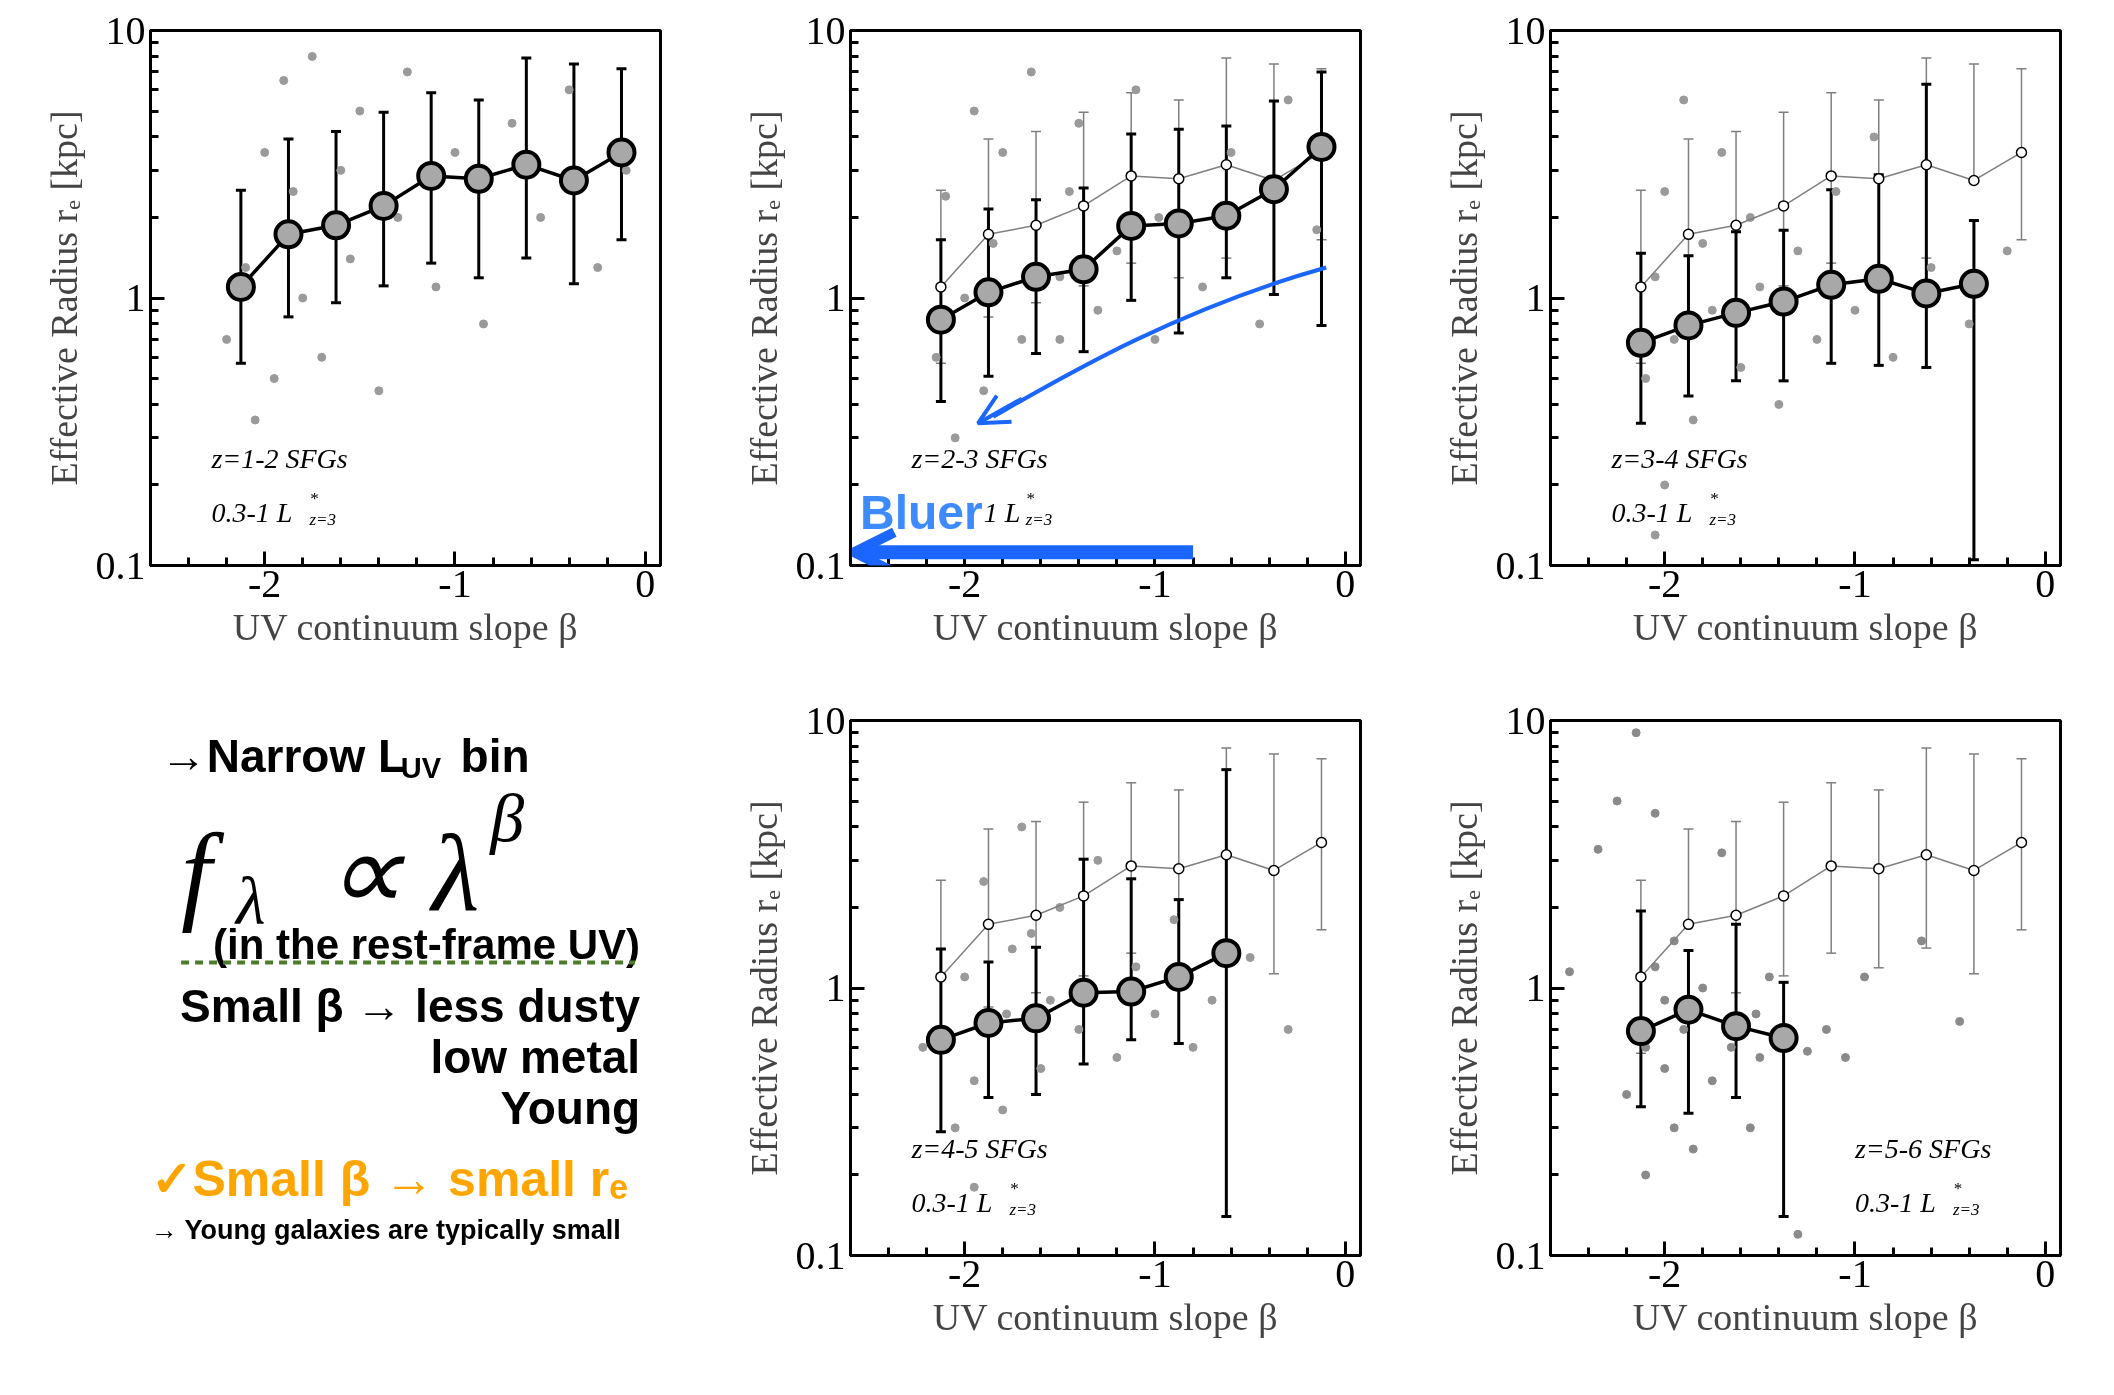  What do you see at coordinates (570, 1107) in the screenshot?
I see `text: Young` at bounding box center [570, 1107].